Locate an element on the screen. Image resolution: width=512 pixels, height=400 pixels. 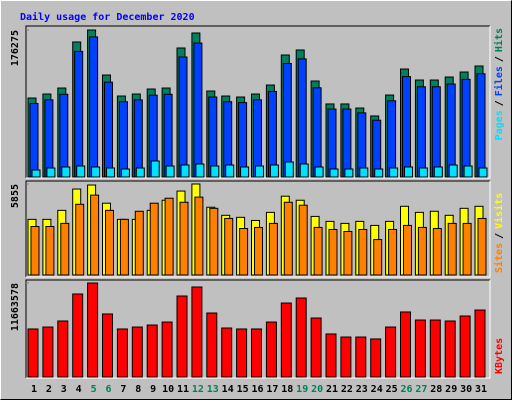
x-tick-label: 21 is located at coordinates (332, 389).